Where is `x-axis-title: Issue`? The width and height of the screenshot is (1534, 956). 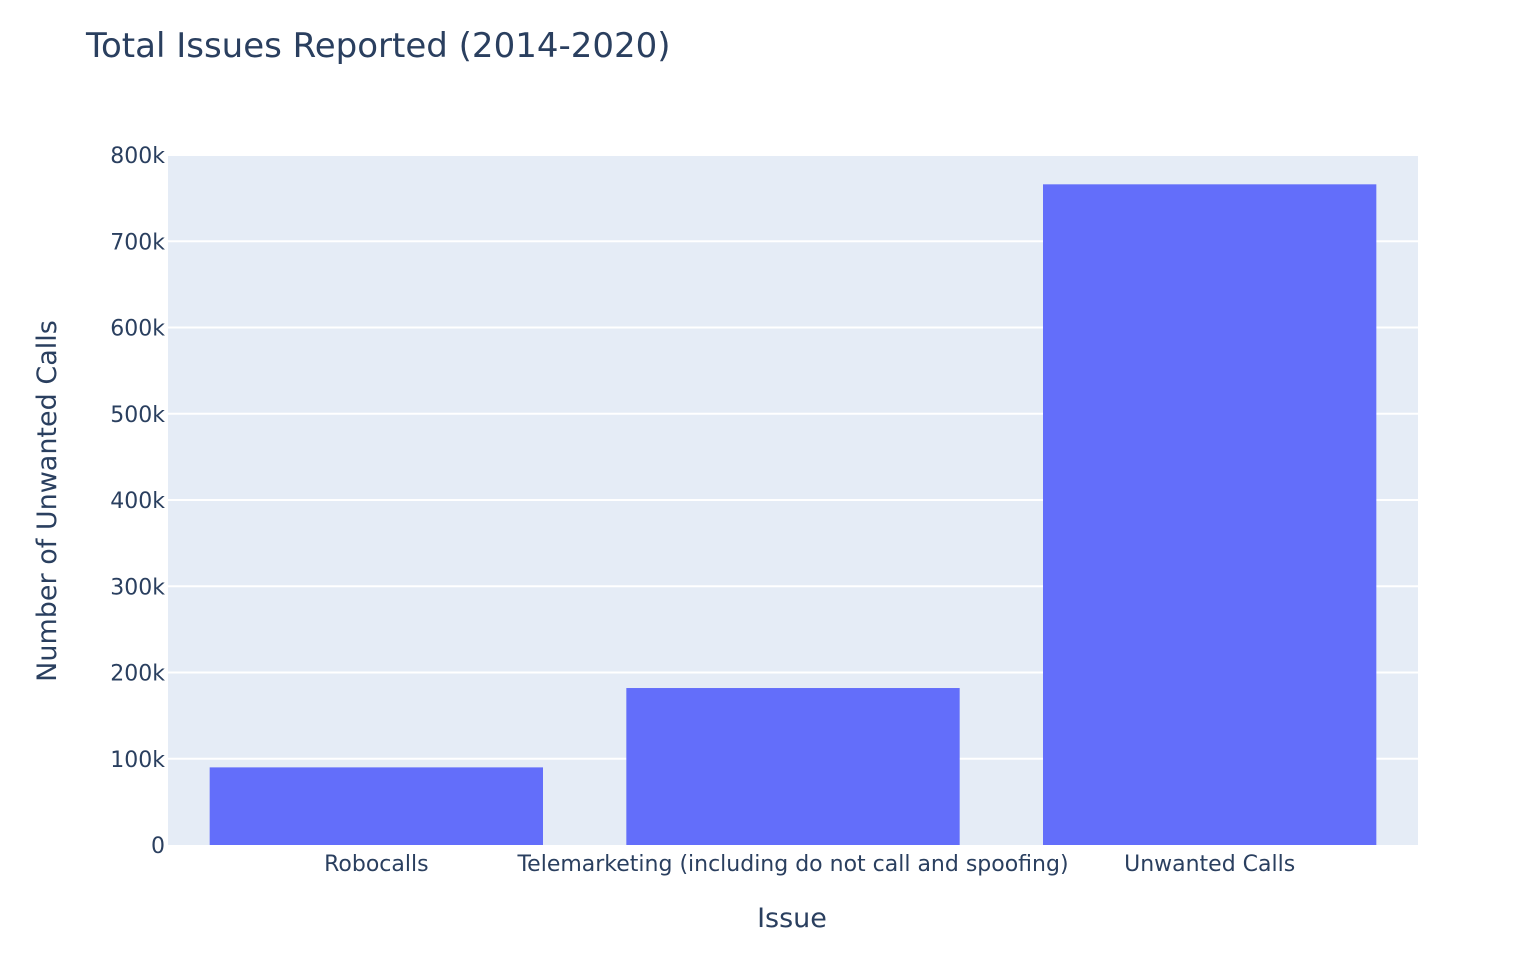
x-axis-title: Issue is located at coordinates (792, 918).